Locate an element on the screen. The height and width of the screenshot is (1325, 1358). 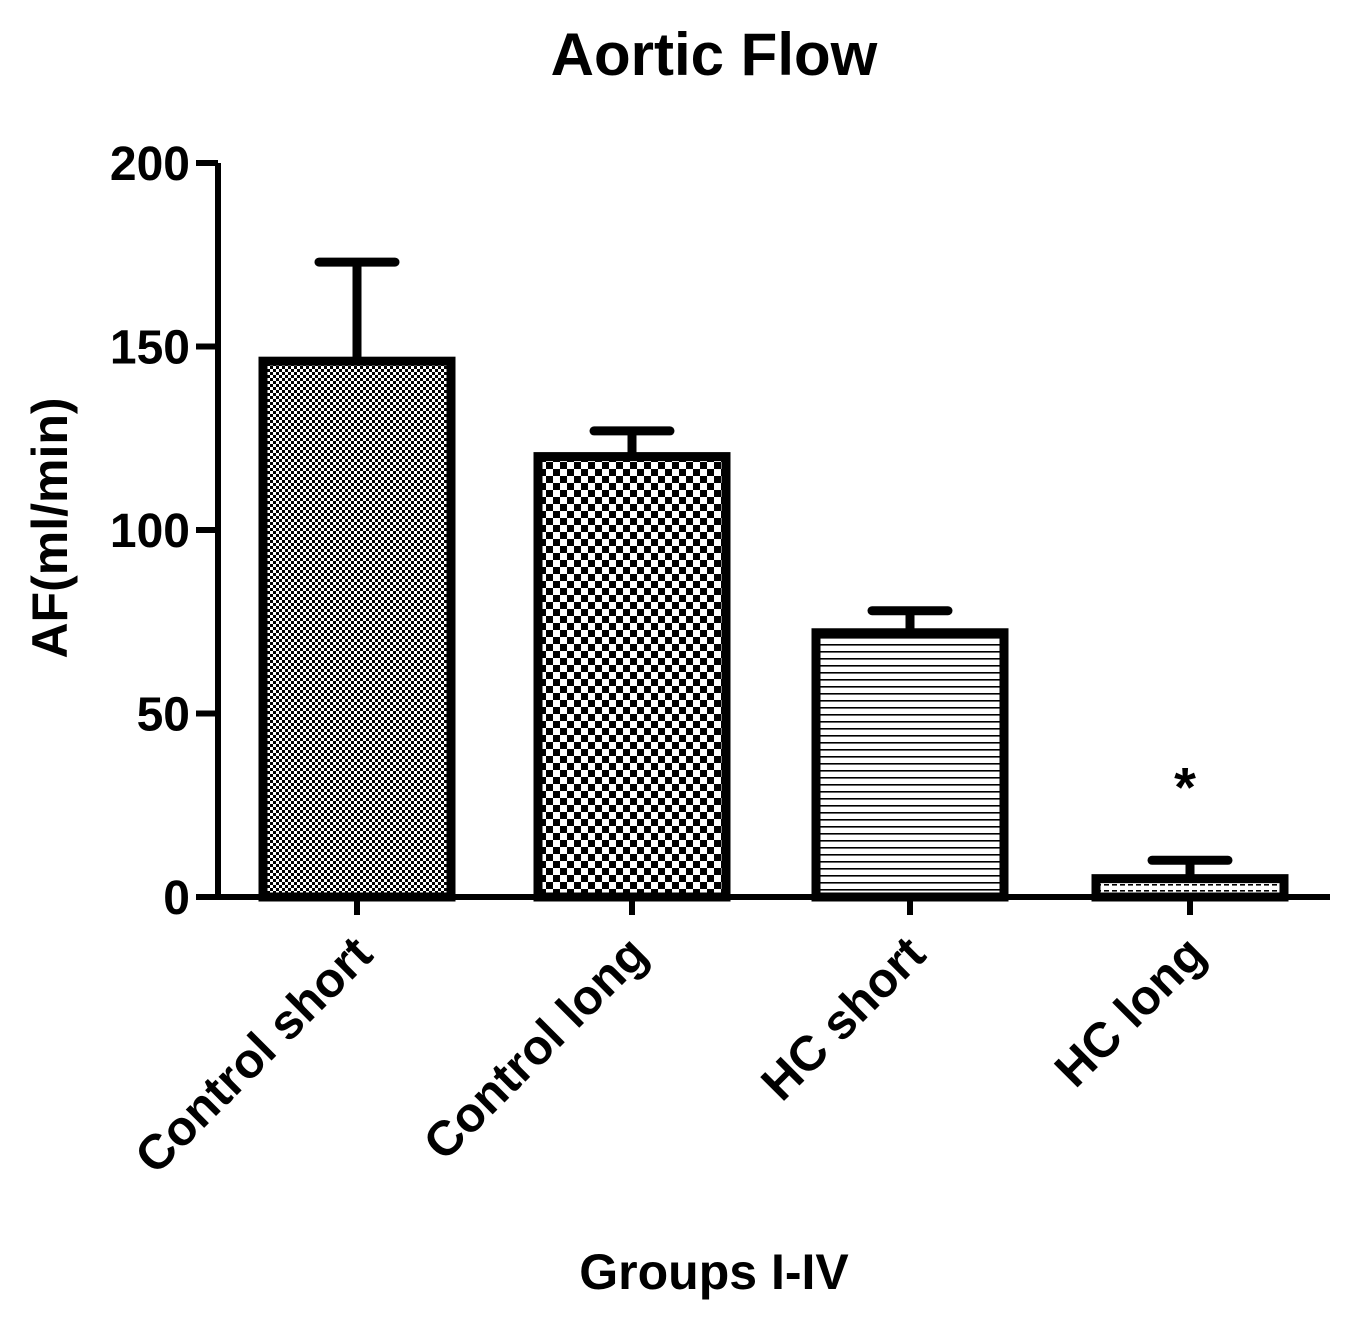
significance-annotation: * is located at coordinates (1185, 786).